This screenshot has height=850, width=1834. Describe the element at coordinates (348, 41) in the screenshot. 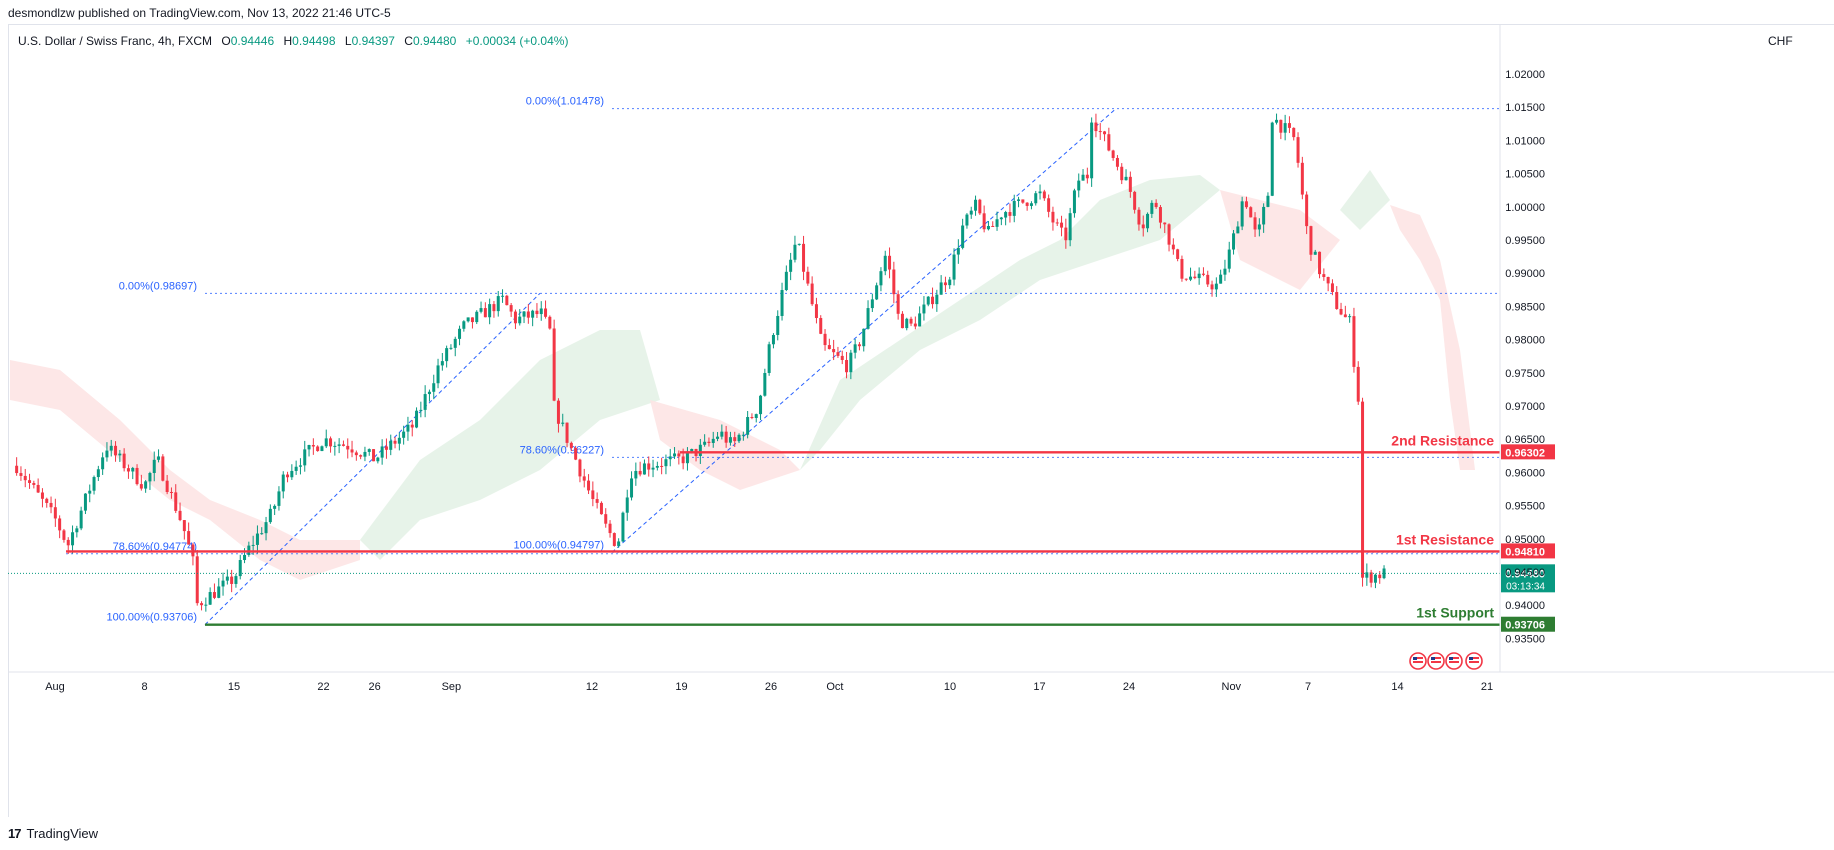

I see `low-label: L` at that location.